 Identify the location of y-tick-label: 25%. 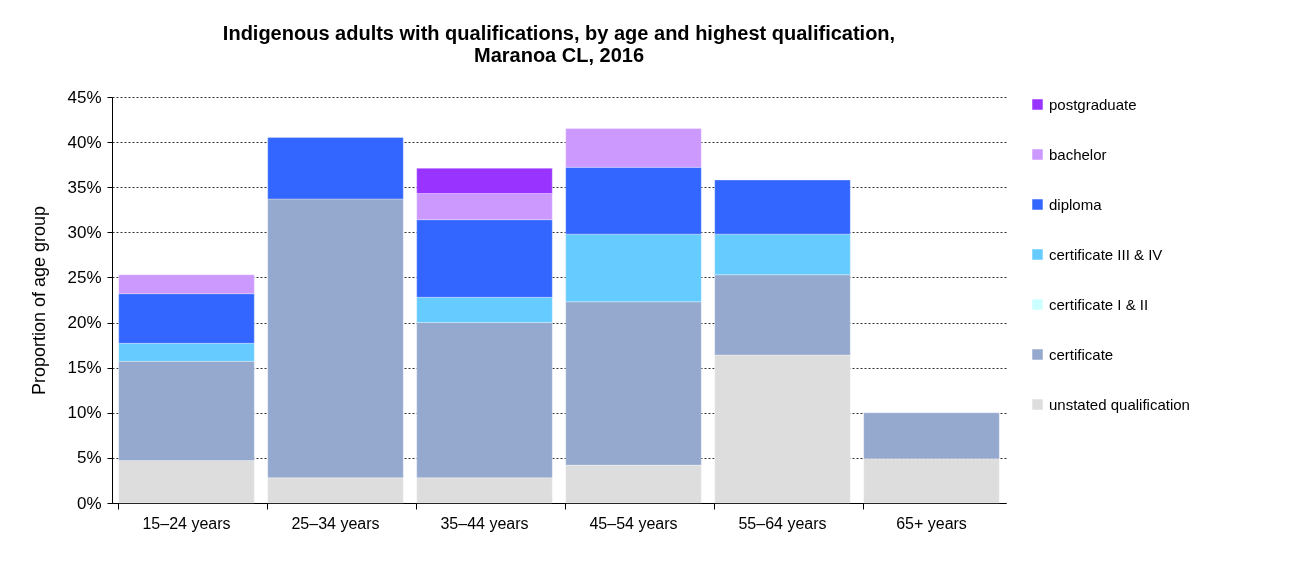
(84, 277).